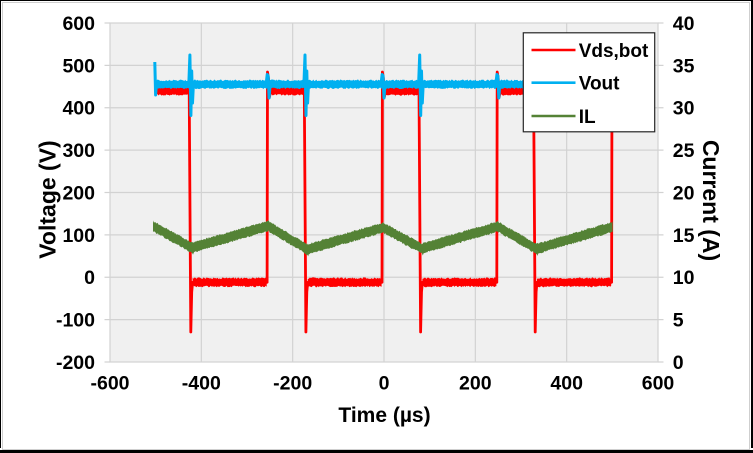 Image resolution: width=753 pixels, height=453 pixels. I want to click on svg-text: 25, so click(684, 151).